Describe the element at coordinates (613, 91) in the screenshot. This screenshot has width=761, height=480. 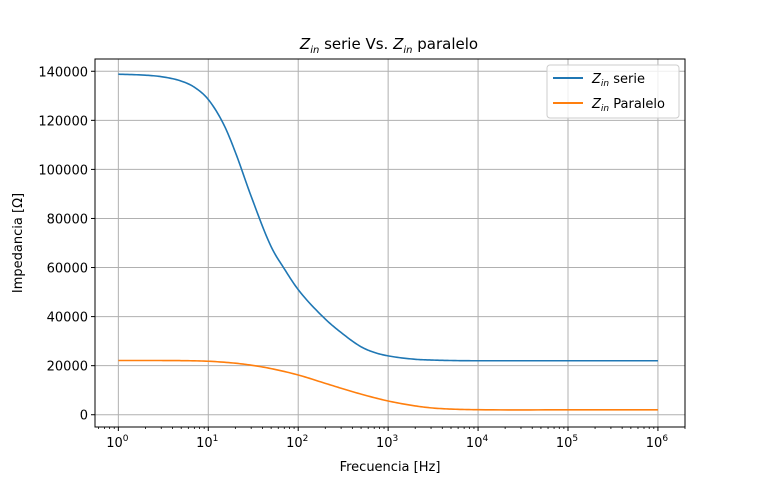
I see `legend: Zin serie Zin Paralelo` at that location.